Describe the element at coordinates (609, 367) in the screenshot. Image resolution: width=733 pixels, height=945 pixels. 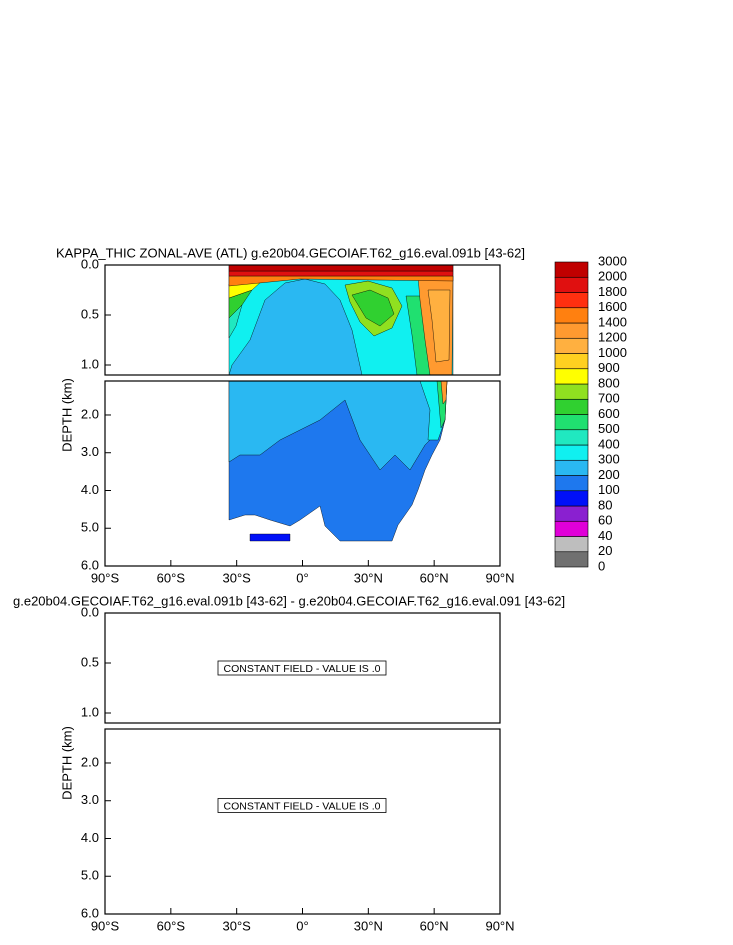
I see `colorbar-label: 900` at that location.